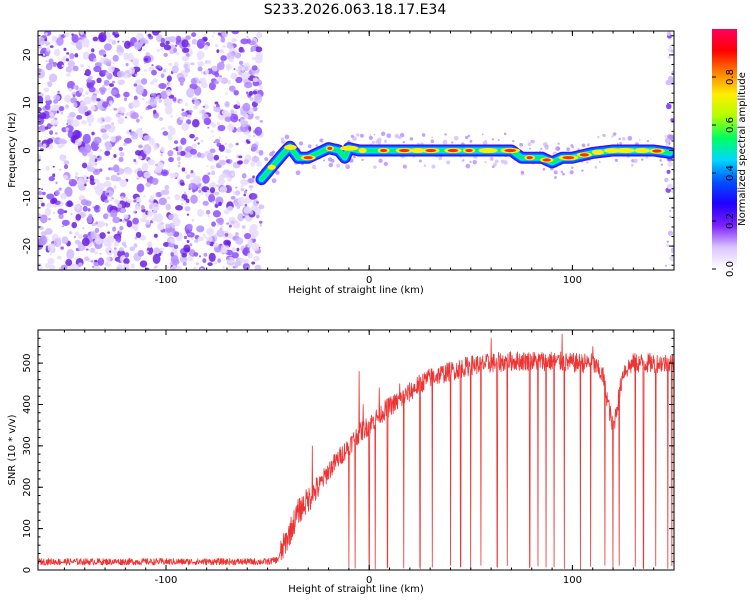 This screenshot has height=600, width=750. I want to click on spectrogram-xlabel: Height of straight line (km), so click(356, 290).